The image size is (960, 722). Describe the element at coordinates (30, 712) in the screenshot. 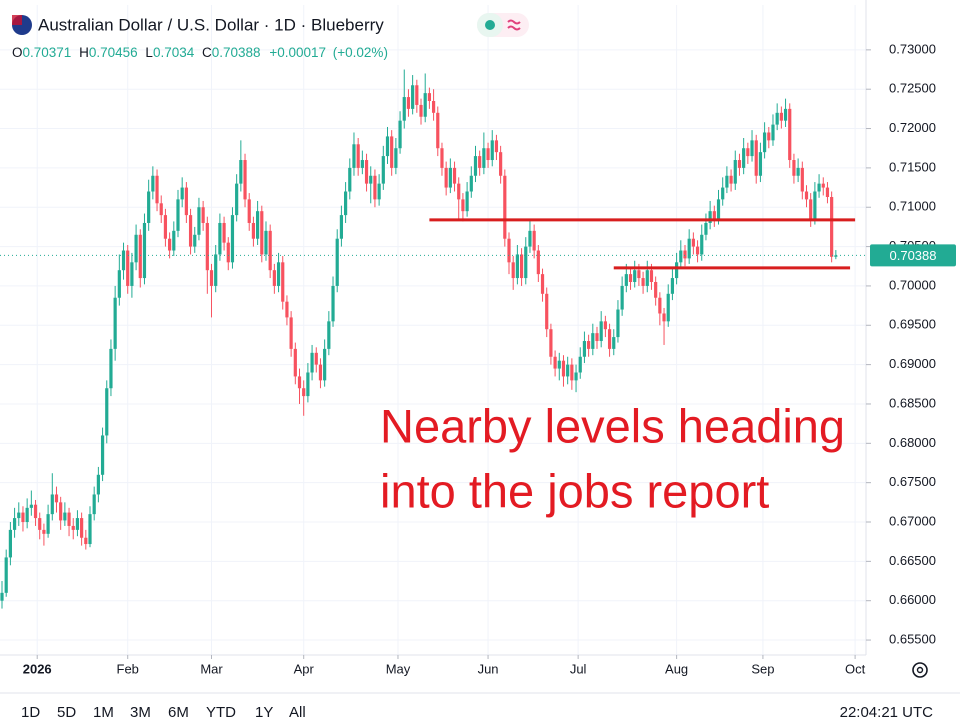

I see `range-button: 1D` at that location.